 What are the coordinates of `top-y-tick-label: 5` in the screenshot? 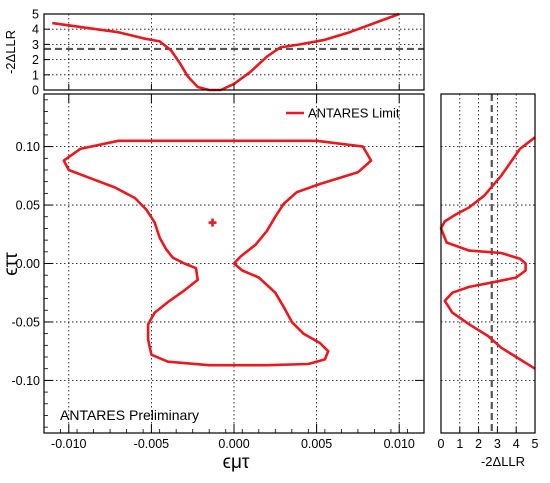 It's located at (35, 15).